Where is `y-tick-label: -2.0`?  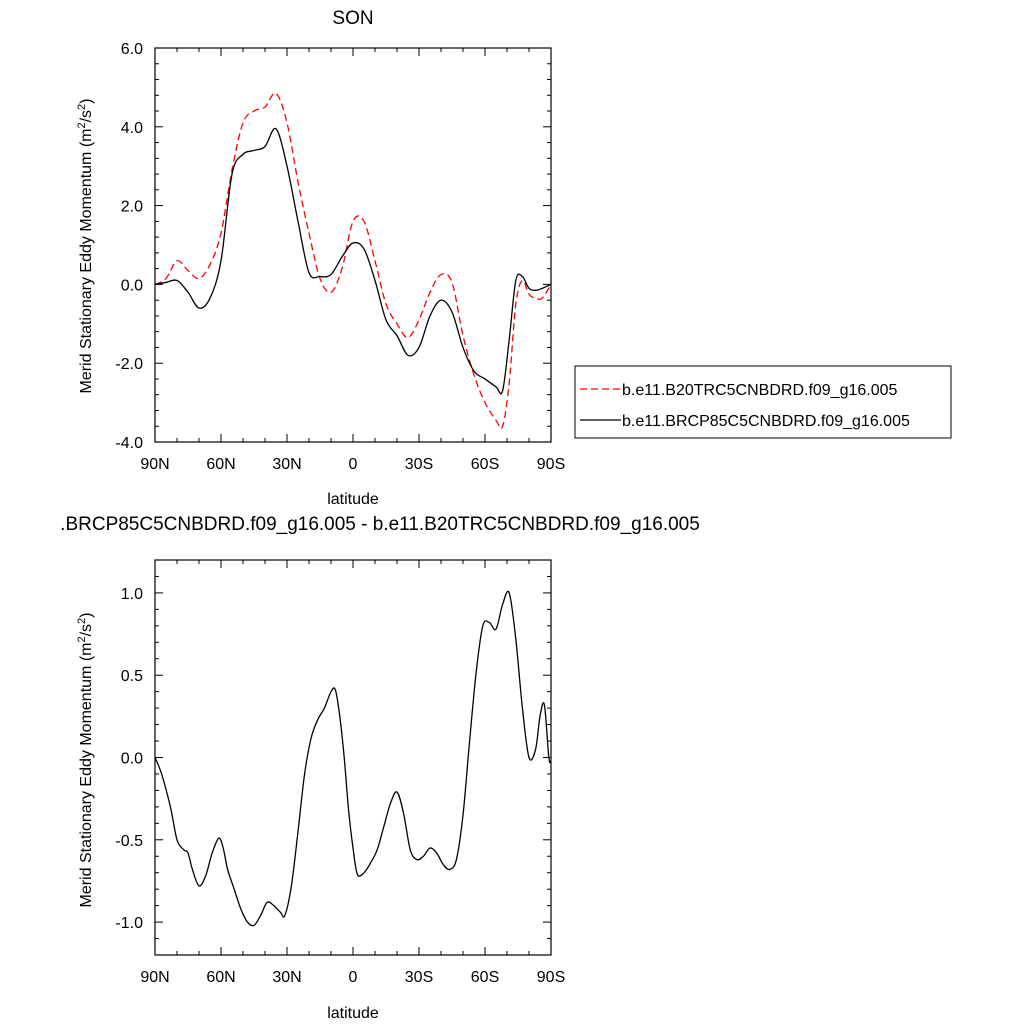
y-tick-label: -2.0 is located at coordinates (129, 364).